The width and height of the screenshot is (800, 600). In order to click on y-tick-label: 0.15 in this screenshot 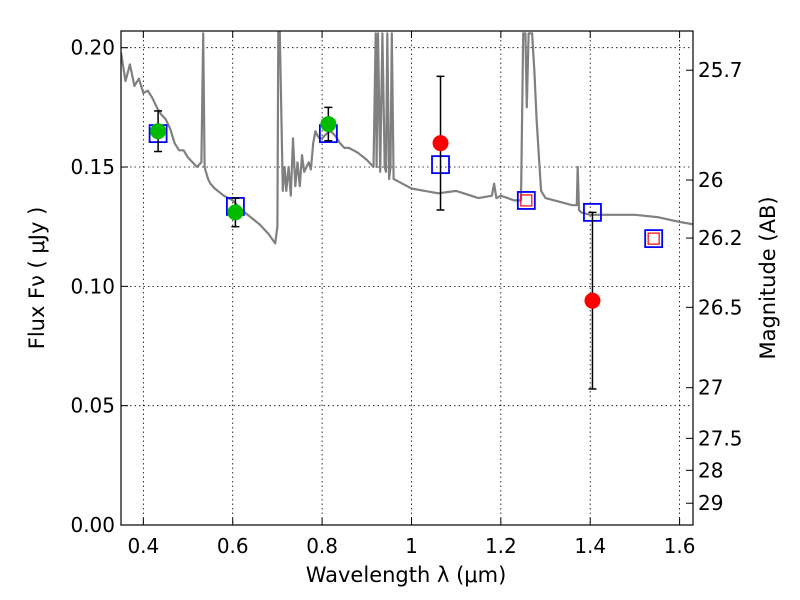, I will do `click(92, 167)`.